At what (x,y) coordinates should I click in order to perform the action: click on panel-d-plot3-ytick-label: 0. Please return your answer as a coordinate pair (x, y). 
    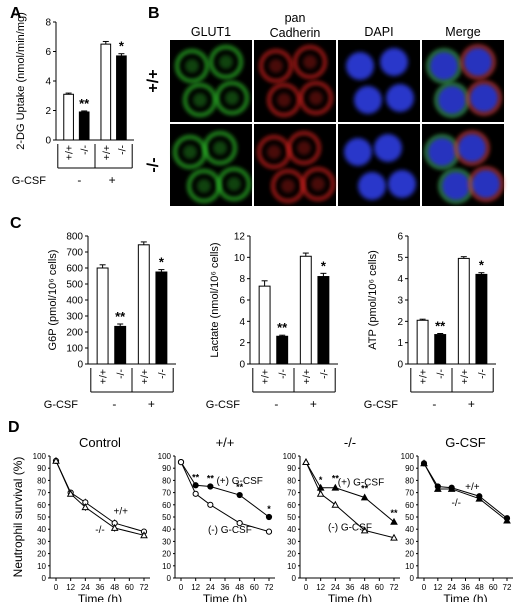
    Looking at the image, I should click on (294, 578).